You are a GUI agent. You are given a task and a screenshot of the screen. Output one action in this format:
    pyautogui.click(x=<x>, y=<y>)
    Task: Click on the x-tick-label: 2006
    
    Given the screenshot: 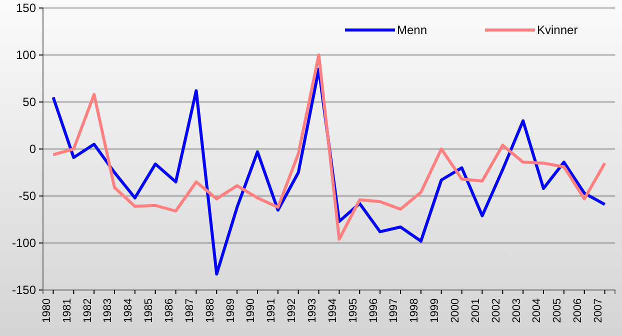 What is the action you would take?
    pyautogui.click(x=578, y=310)
    